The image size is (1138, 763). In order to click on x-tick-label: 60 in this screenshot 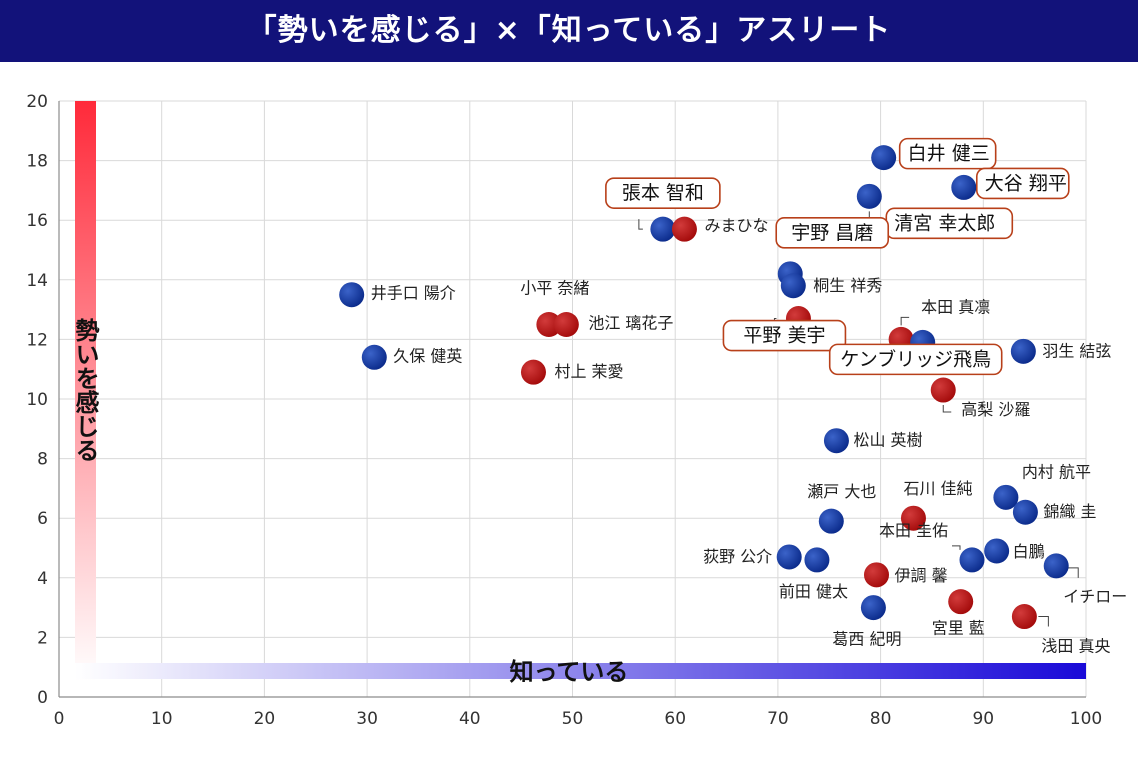, I will do `click(675, 719)`.